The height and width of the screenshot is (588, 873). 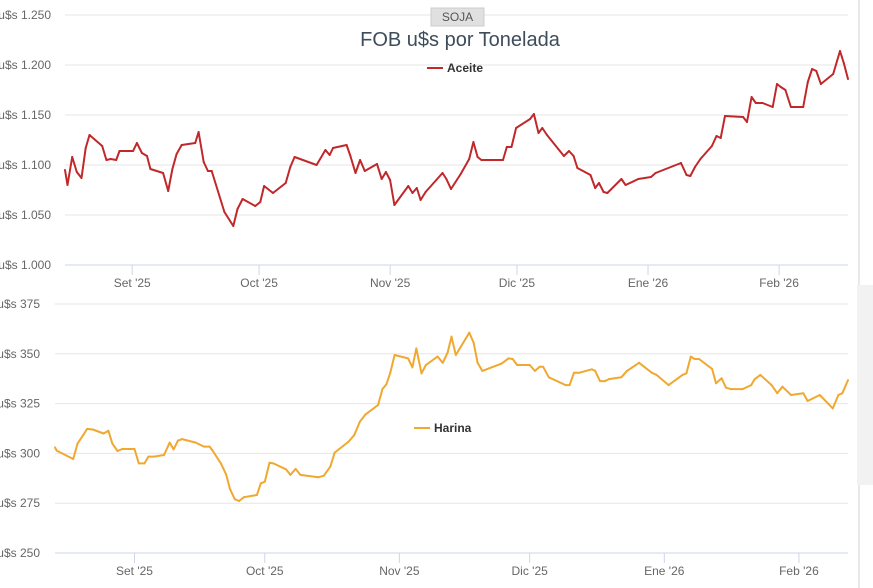 I want to click on legend-harina: Harina, so click(x=443, y=428).